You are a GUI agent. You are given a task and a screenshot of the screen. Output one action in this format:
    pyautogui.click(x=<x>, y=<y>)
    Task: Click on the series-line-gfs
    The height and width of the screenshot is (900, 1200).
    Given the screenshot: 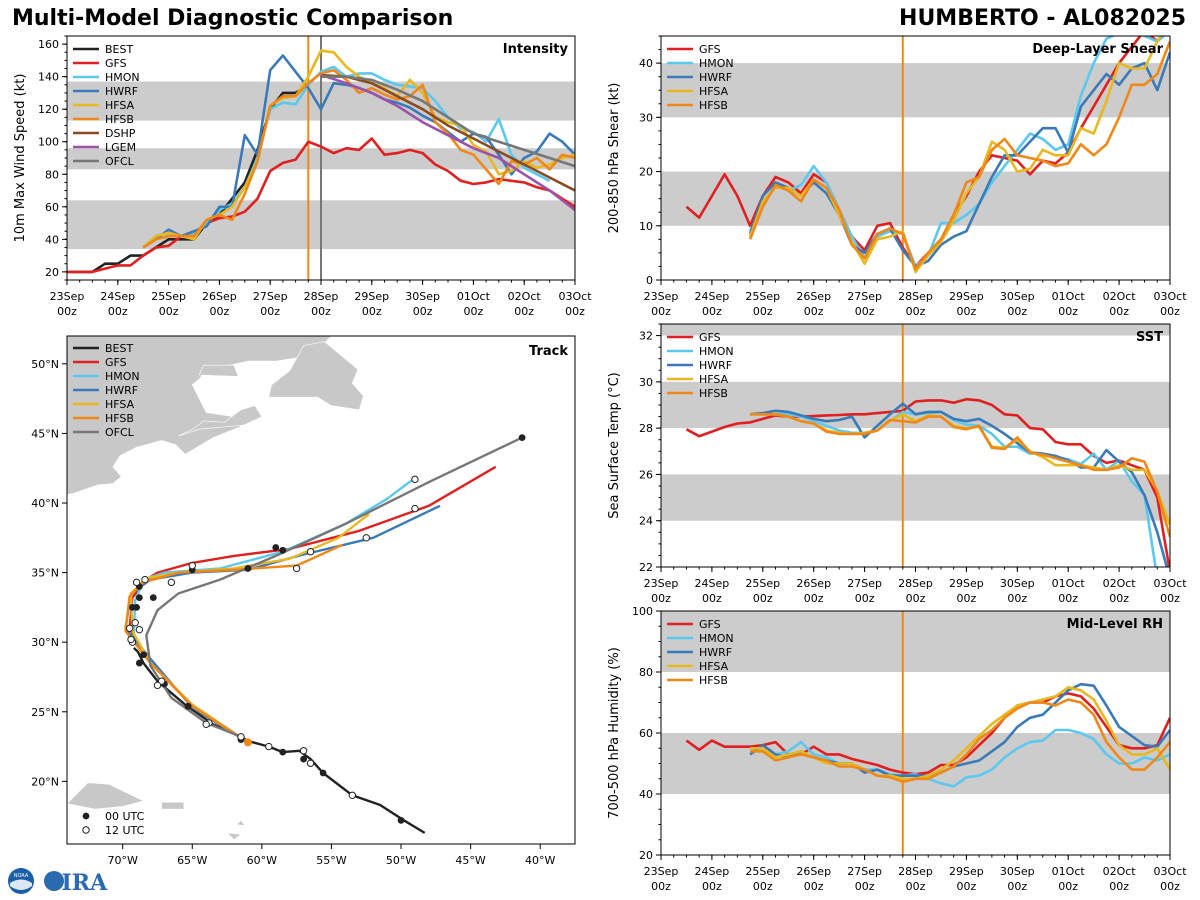 What is the action you would take?
    pyautogui.click(x=321, y=205)
    